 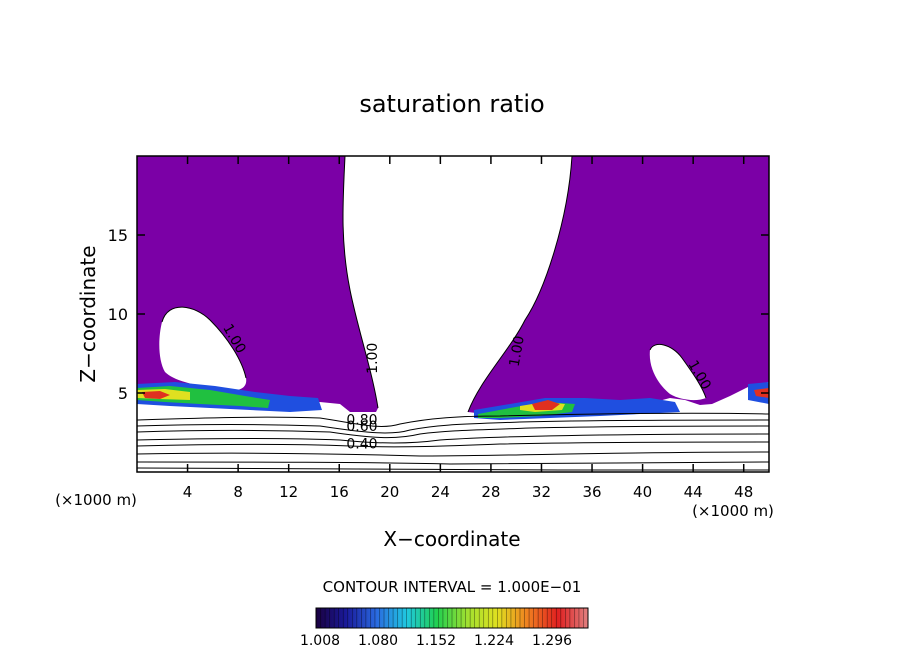 I want to click on x-tick-label: 44, so click(x=693, y=492).